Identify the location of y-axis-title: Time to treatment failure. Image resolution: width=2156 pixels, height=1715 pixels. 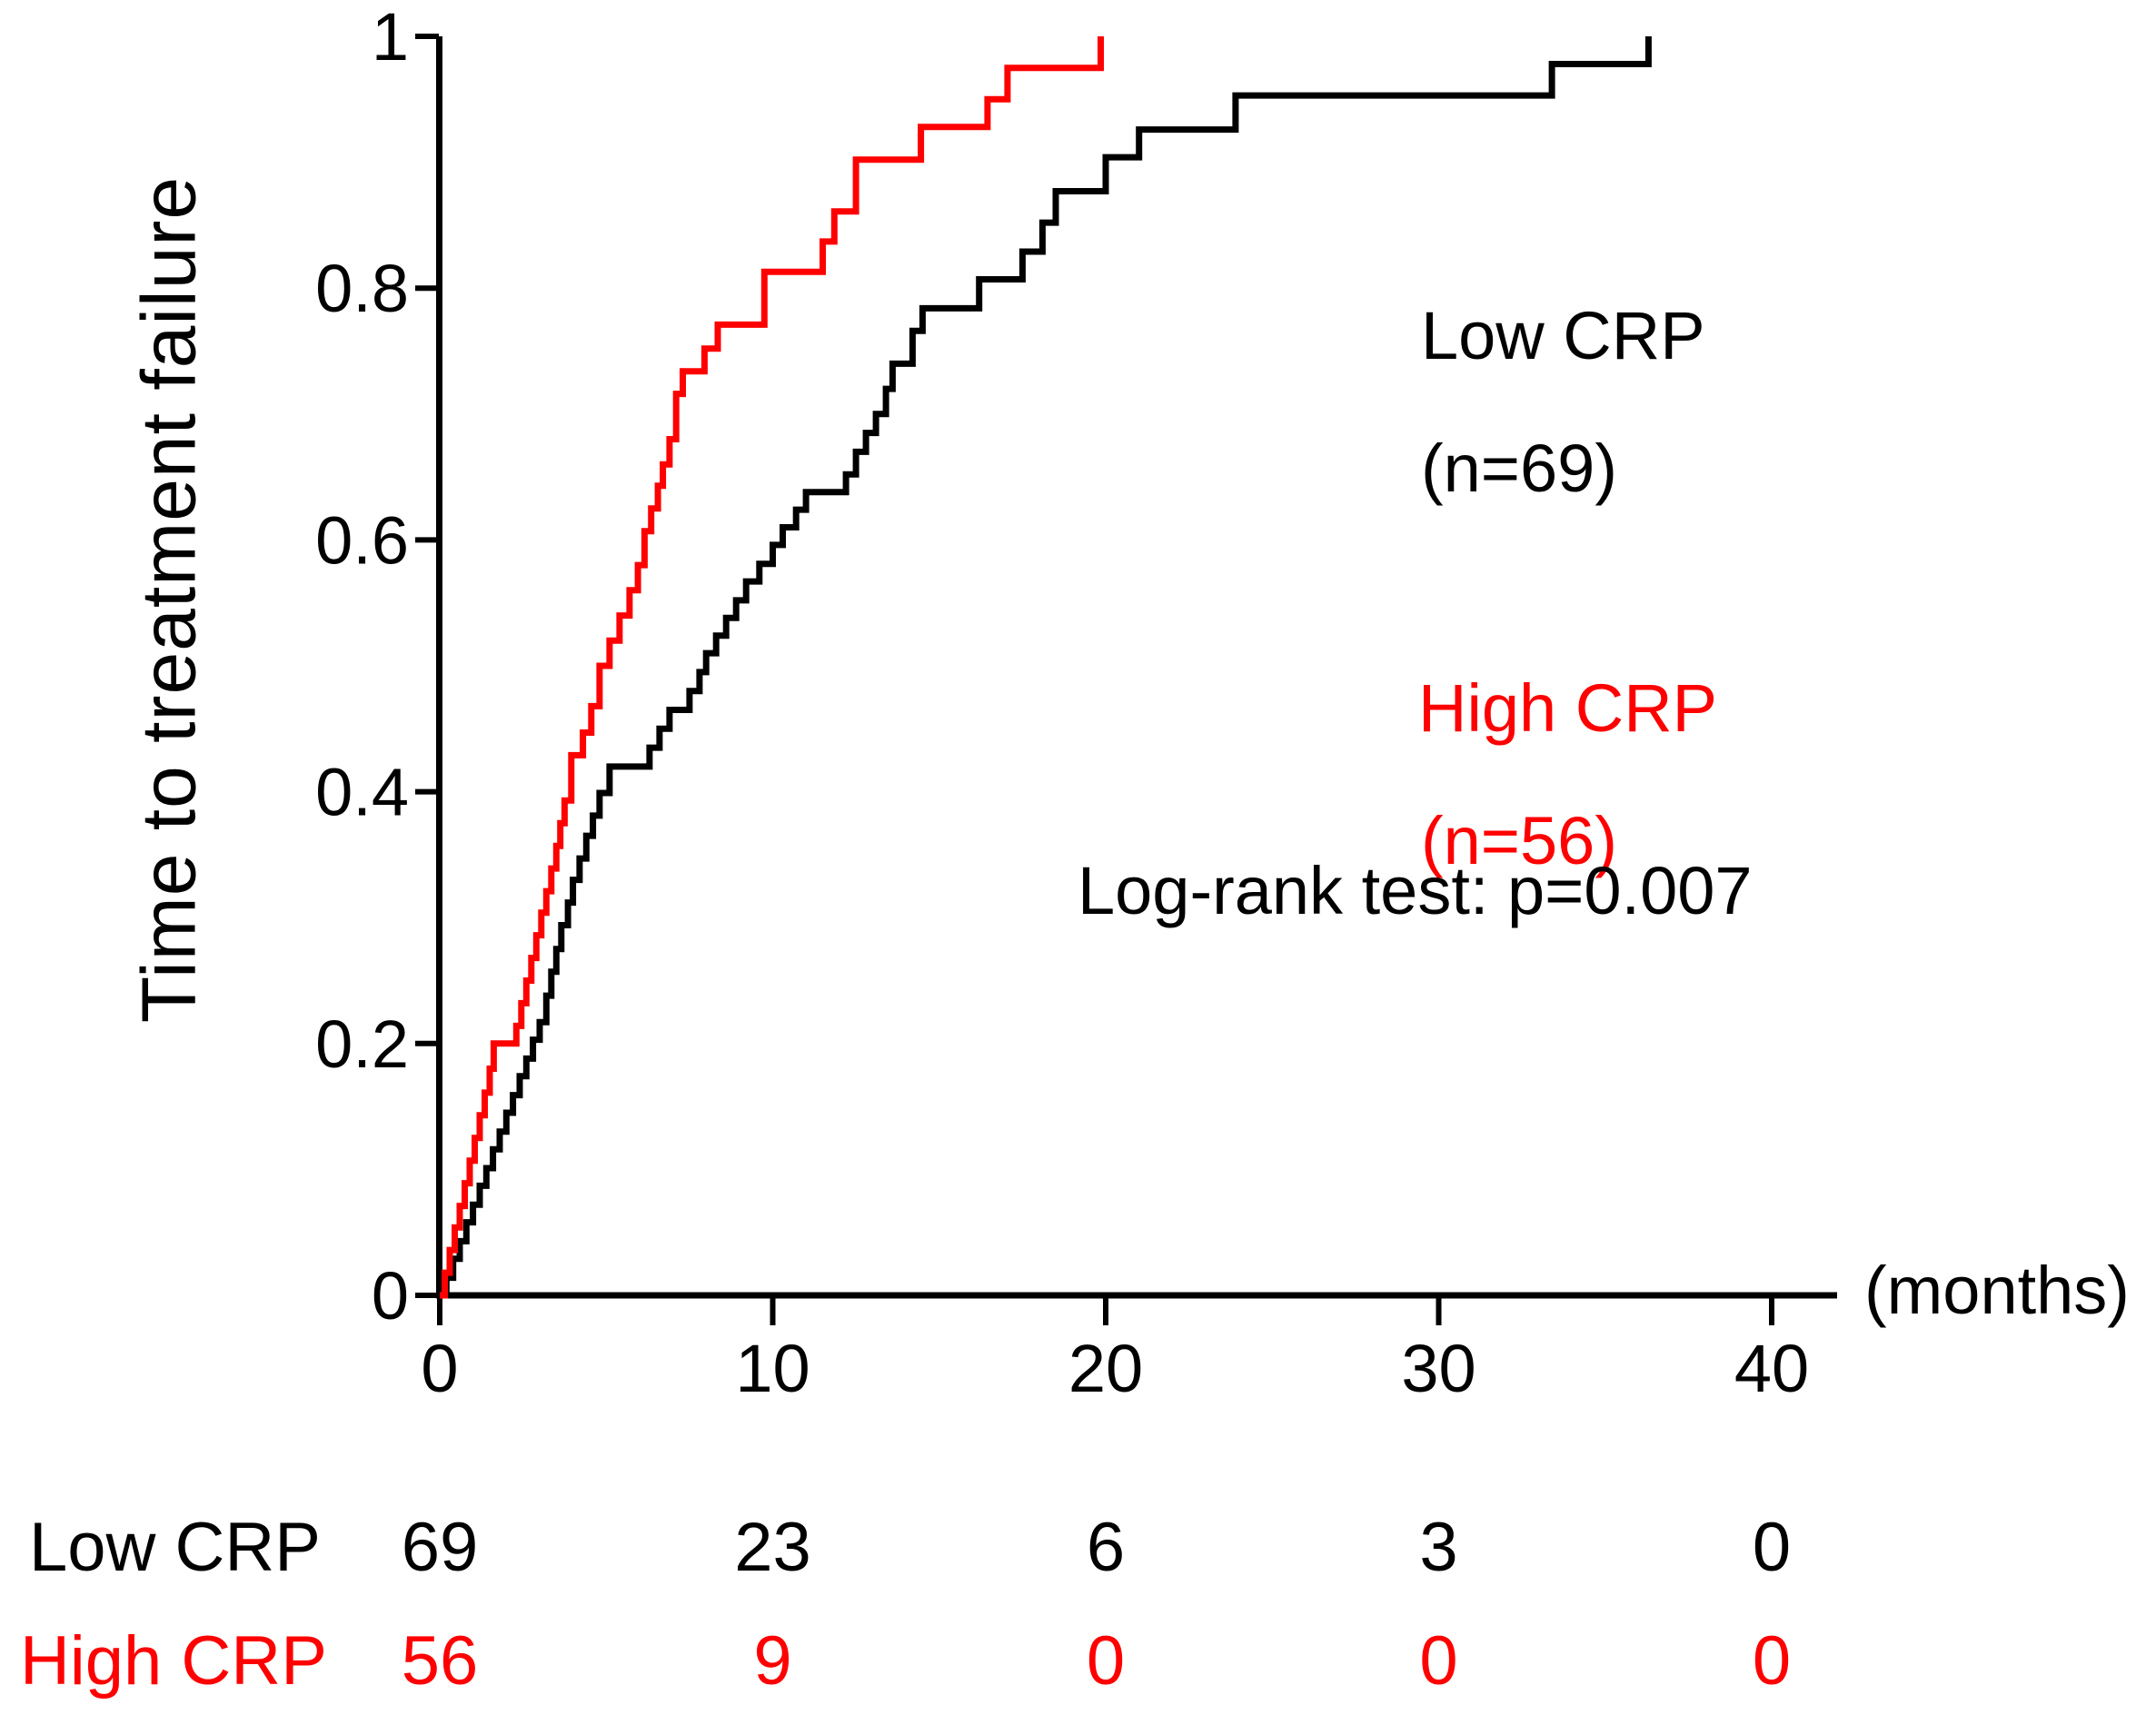
(168, 599).